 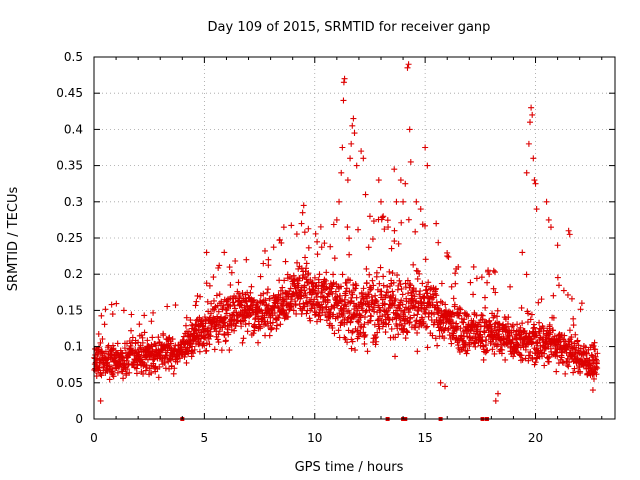 I want to click on y-tick-label: 0.25, so click(x=69, y=238).